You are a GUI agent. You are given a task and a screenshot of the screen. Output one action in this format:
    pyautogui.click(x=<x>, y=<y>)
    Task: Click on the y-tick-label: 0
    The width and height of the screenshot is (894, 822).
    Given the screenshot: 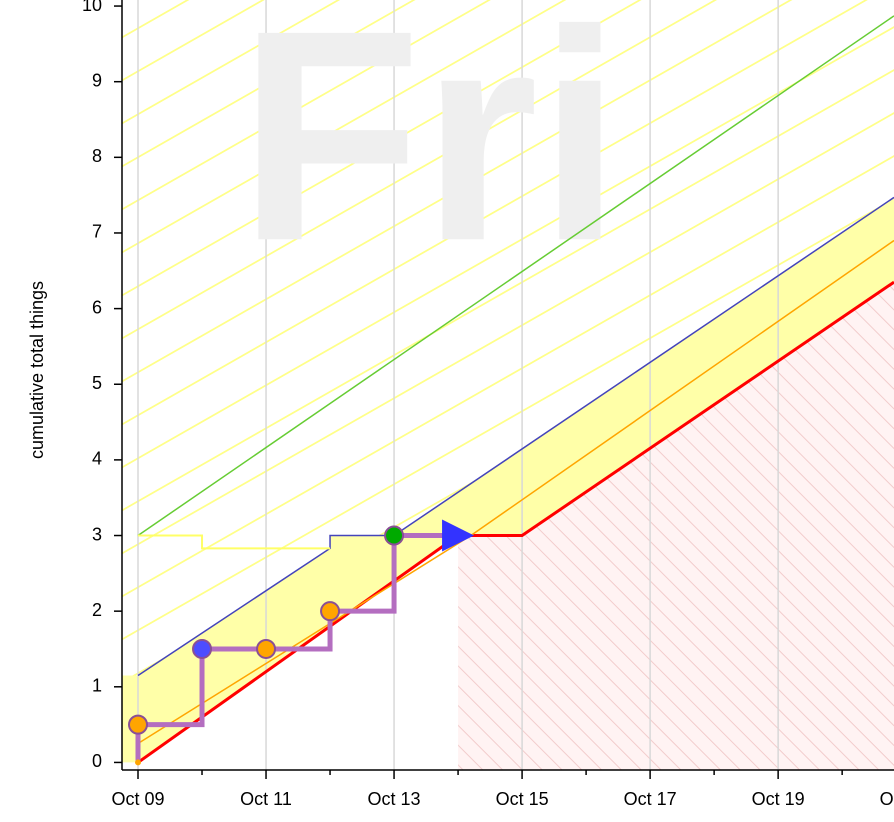 What is the action you would take?
    pyautogui.click(x=97, y=761)
    